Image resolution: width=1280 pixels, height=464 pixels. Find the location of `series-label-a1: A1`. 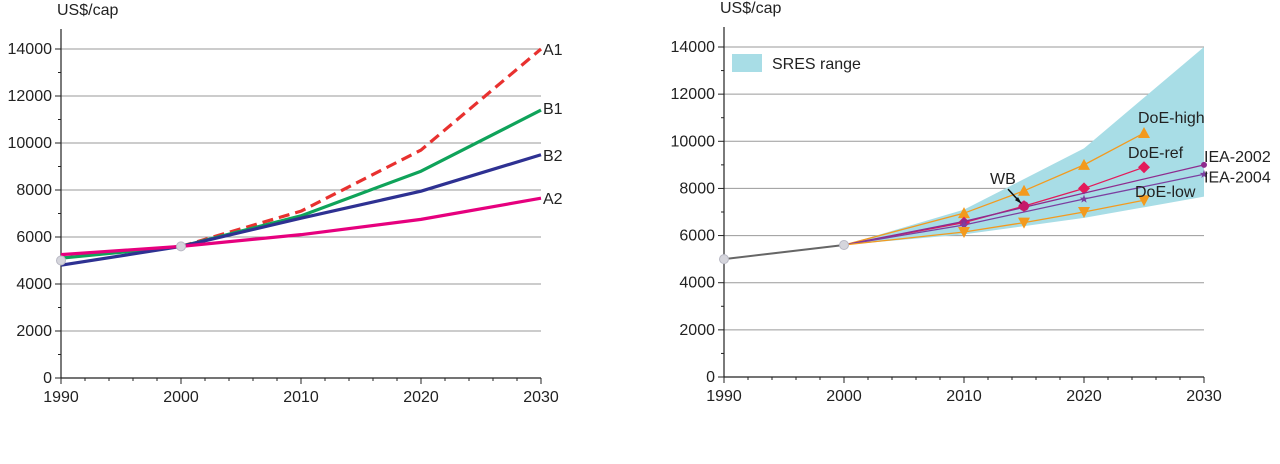

series-label-a1: A1 is located at coordinates (553, 50).